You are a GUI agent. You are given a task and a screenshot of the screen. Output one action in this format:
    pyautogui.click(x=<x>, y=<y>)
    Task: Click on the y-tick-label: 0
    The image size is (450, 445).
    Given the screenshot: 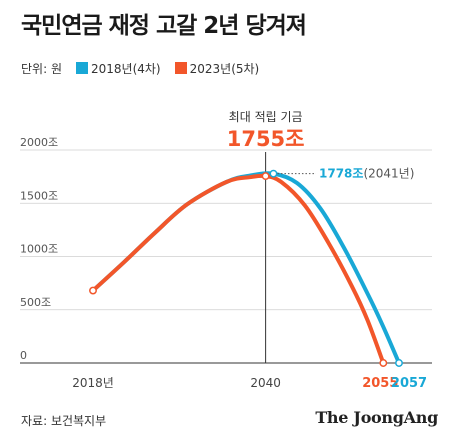 What is the action you would take?
    pyautogui.click(x=23, y=355)
    